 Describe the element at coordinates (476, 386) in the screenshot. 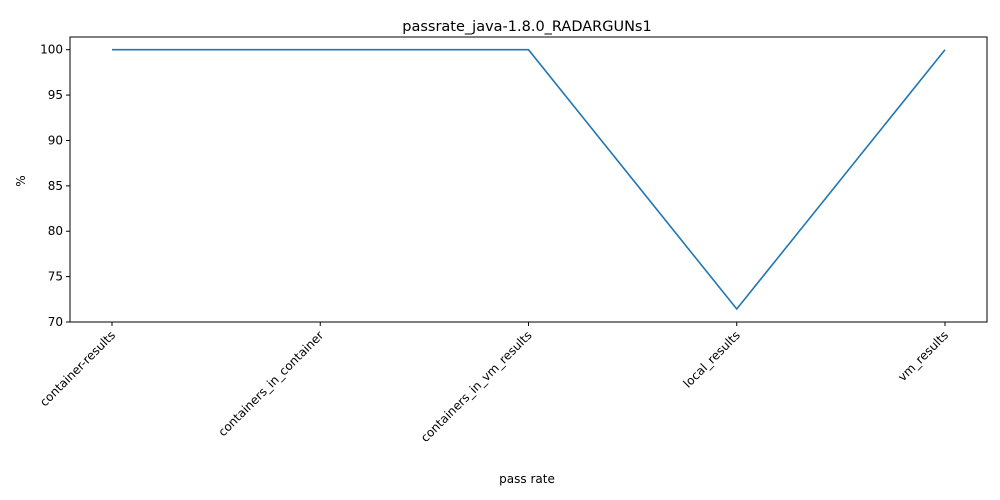

I see `x-tick-label: containers_in_vm_results` at that location.